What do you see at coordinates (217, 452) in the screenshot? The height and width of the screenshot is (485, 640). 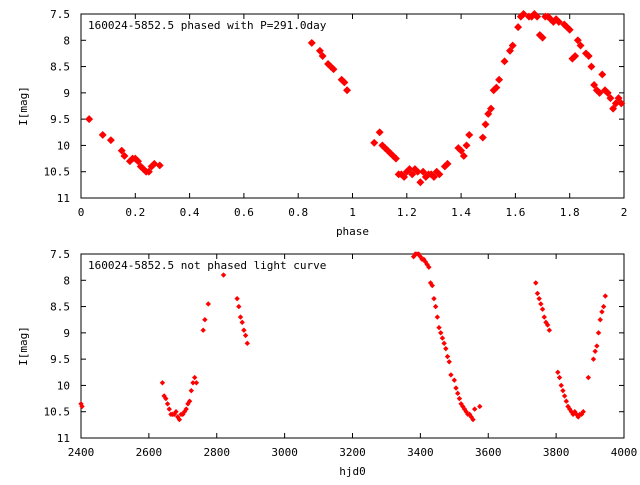 I see `x-tick-label: 2800` at bounding box center [217, 452].